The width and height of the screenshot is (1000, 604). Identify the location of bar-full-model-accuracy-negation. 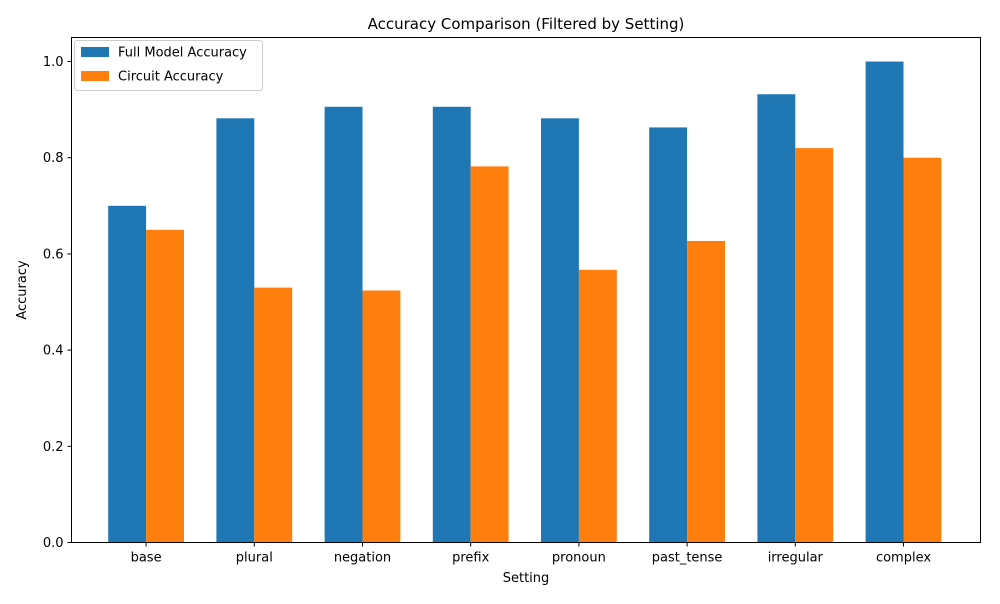
(343, 324).